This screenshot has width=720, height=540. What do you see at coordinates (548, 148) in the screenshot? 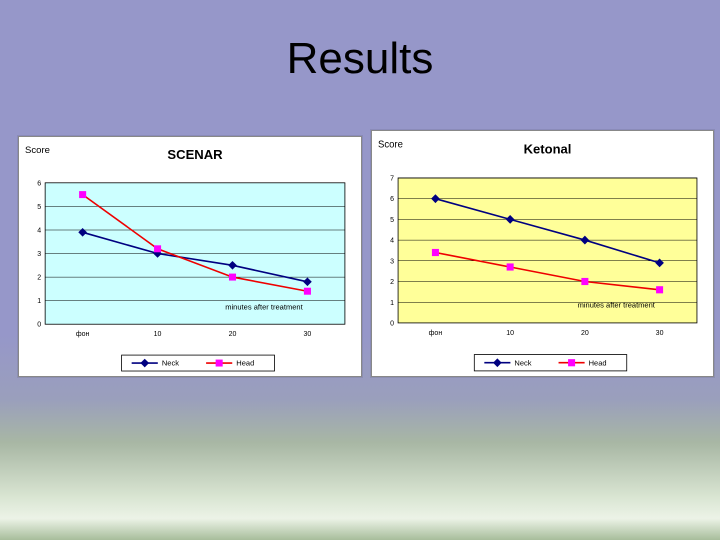
I see `svg-text: Ketonal` at bounding box center [548, 148].